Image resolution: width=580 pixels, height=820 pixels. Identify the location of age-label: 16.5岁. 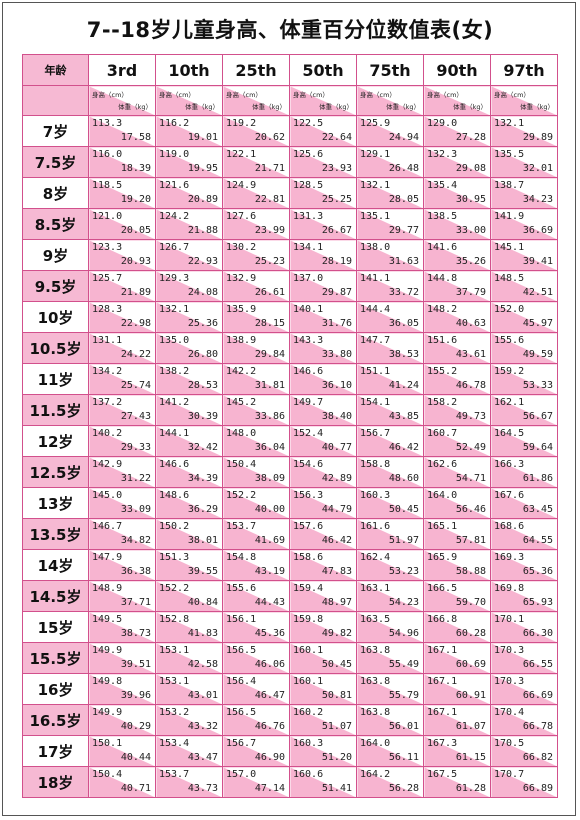
(55, 720).